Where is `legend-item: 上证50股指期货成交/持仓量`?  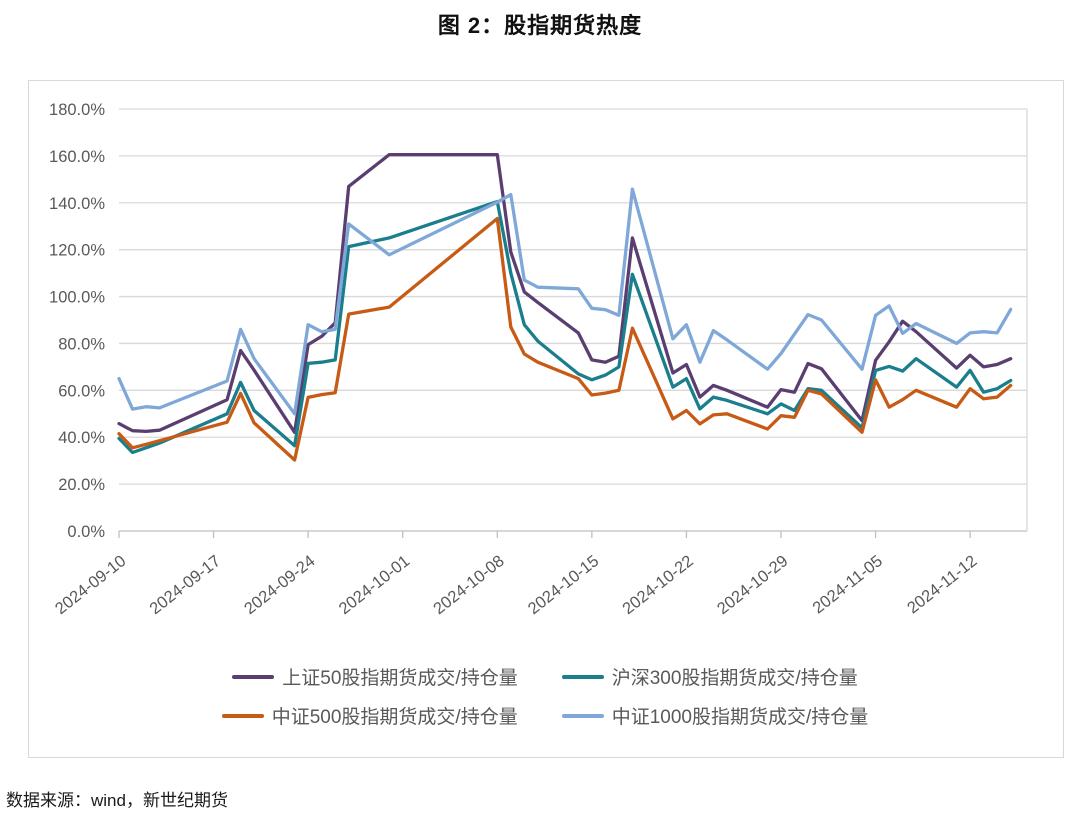
legend-item: 上证50股指期货成交/持仓量 is located at coordinates (375, 676).